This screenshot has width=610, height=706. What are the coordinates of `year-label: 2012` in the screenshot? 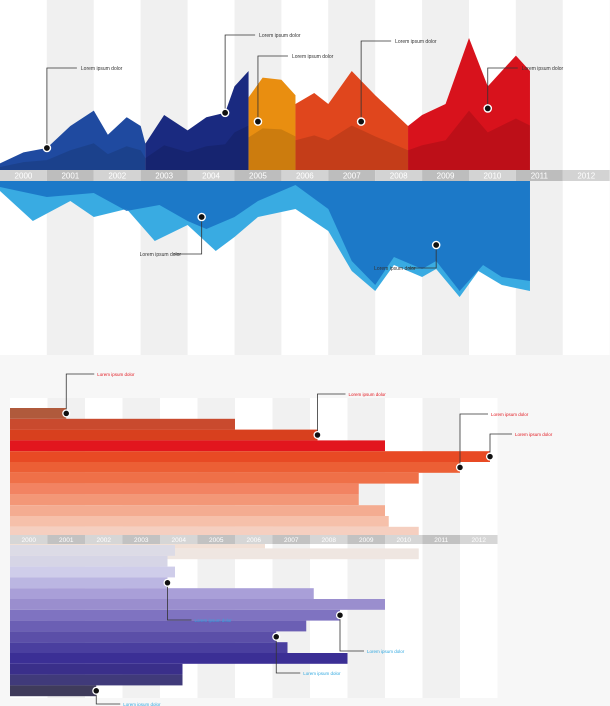 It's located at (479, 540).